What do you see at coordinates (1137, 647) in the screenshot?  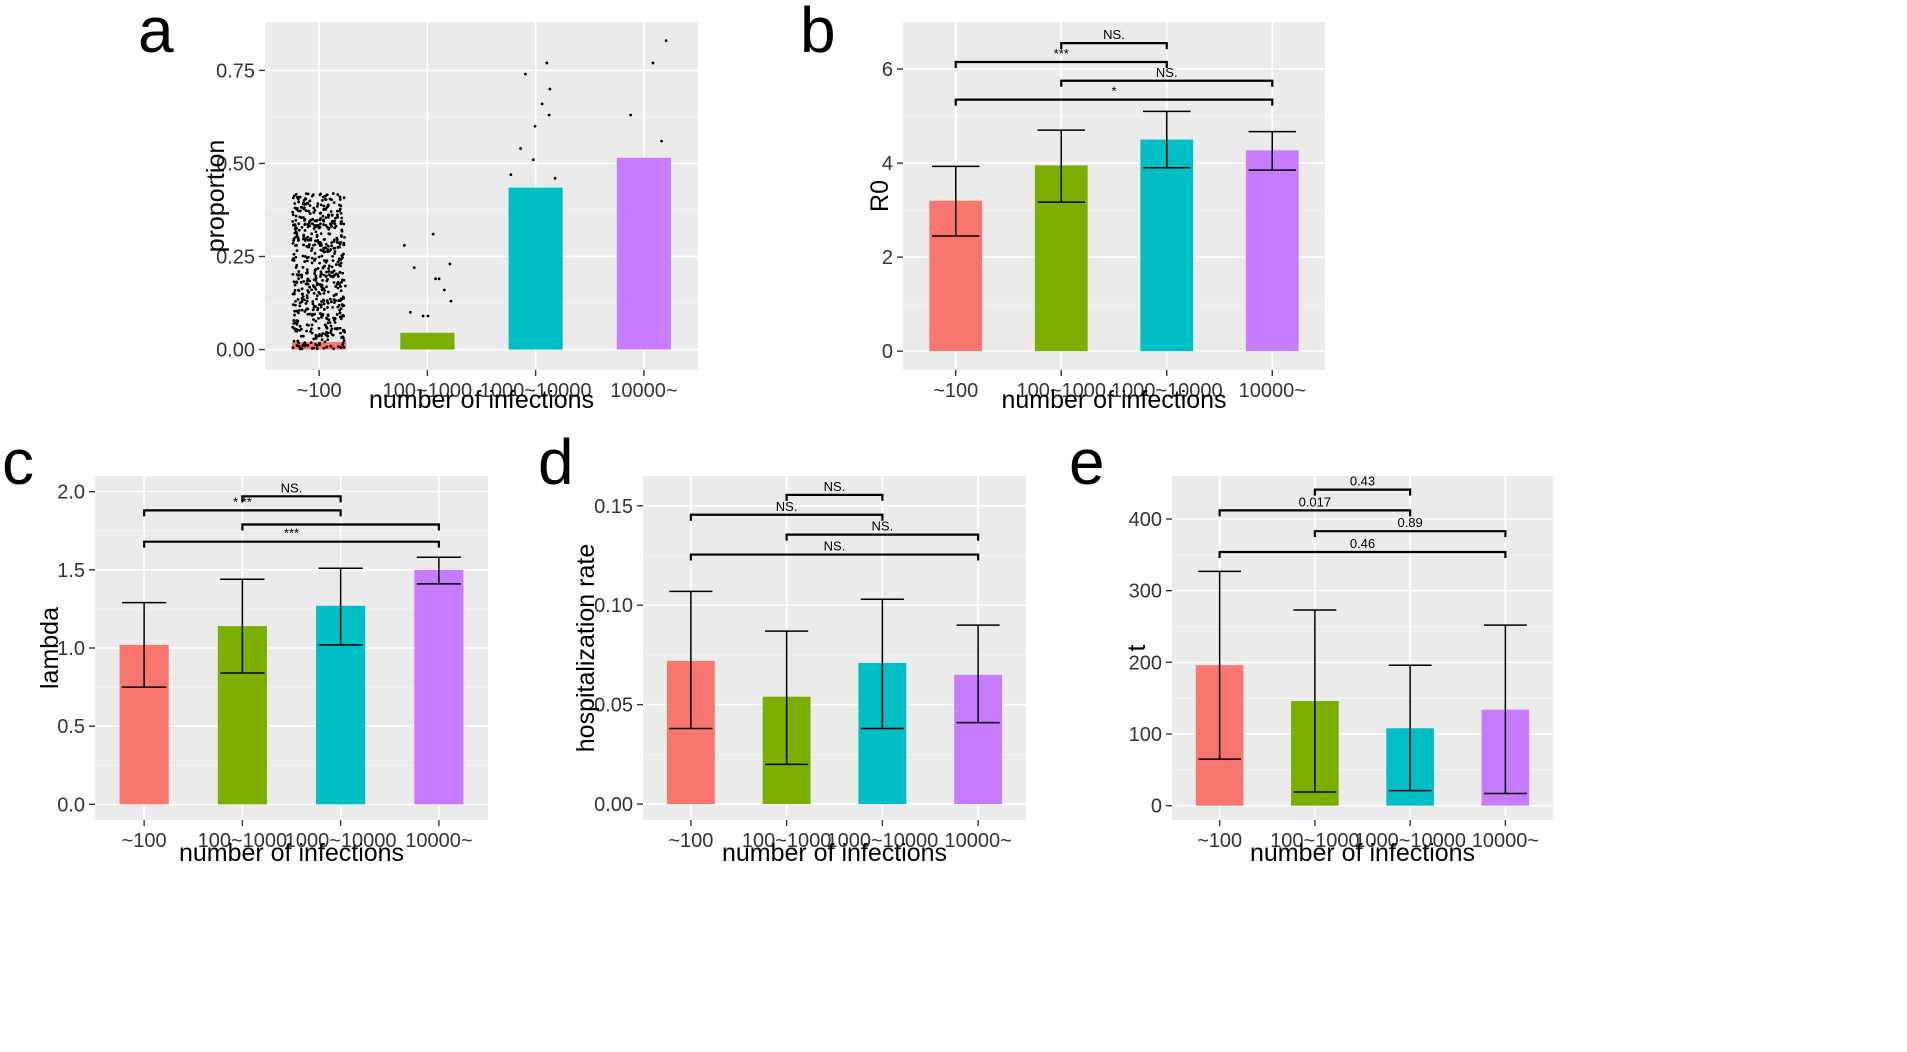 I see `y-axis-label: t` at bounding box center [1137, 647].